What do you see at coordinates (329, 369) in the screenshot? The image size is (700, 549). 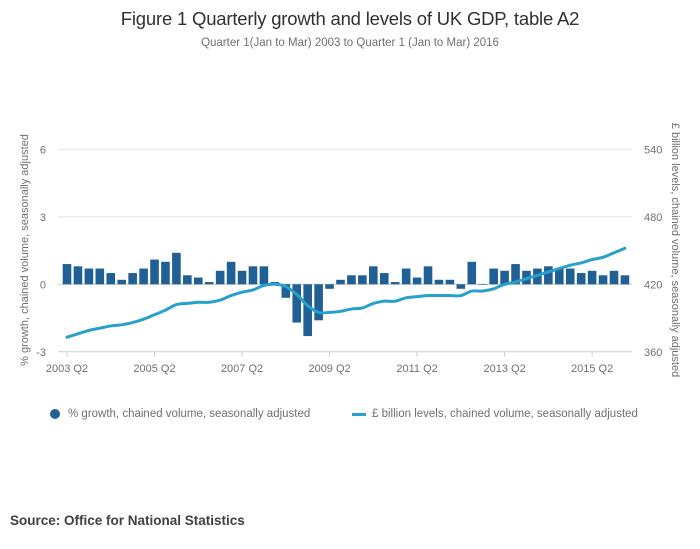 I see `x-tick-label: 2009 Q2` at bounding box center [329, 369].